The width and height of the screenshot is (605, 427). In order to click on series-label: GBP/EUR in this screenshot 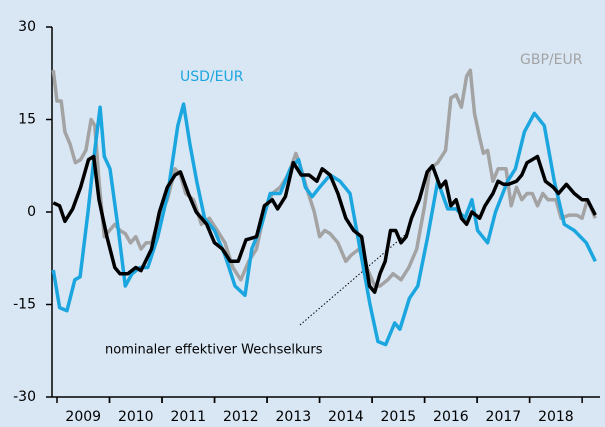, I will do `click(551, 60)`.